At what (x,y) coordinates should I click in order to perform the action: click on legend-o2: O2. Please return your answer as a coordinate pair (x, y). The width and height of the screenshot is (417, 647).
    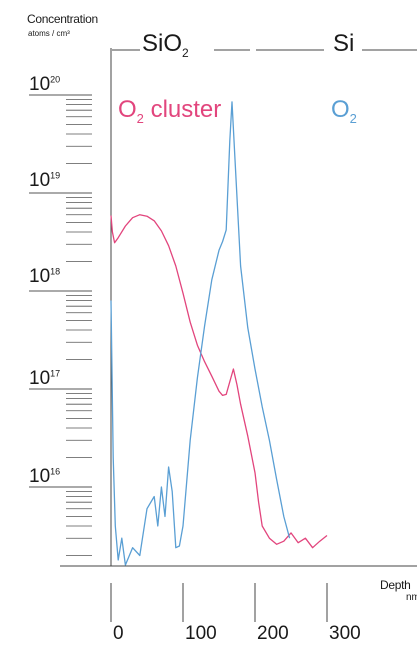
    Looking at the image, I should click on (344, 111).